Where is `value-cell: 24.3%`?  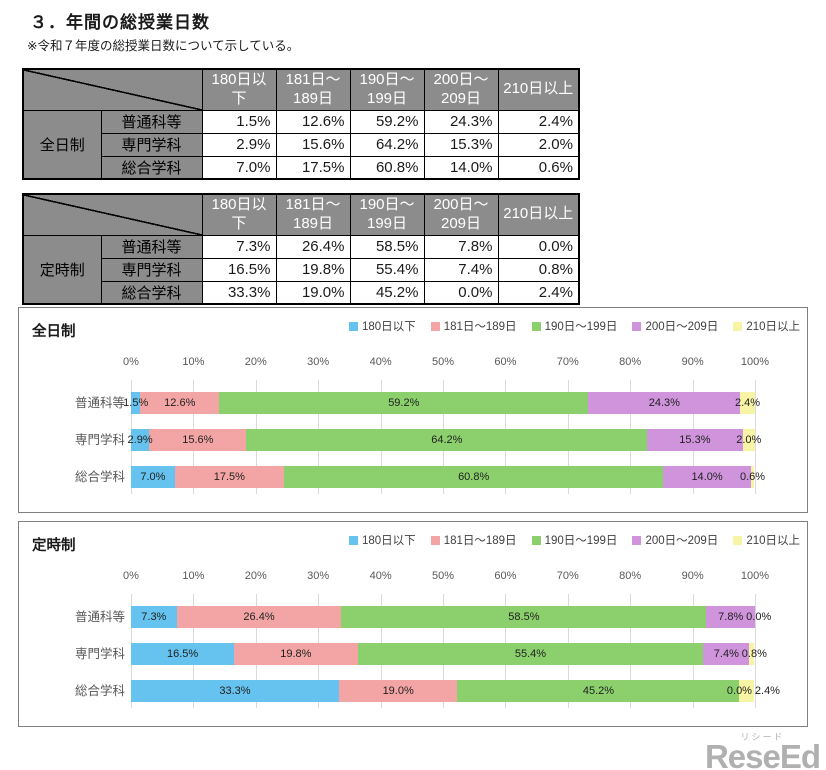 value-cell: 24.3% is located at coordinates (461, 121).